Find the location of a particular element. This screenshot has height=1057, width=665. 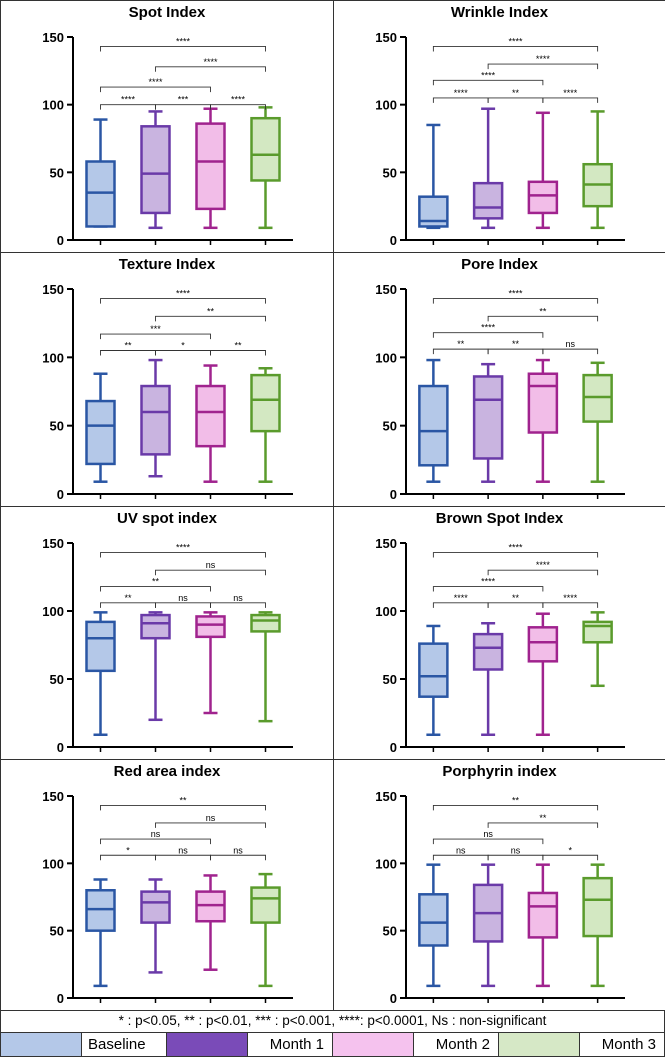

y-tick-label: 100 is located at coordinates (386, 105).